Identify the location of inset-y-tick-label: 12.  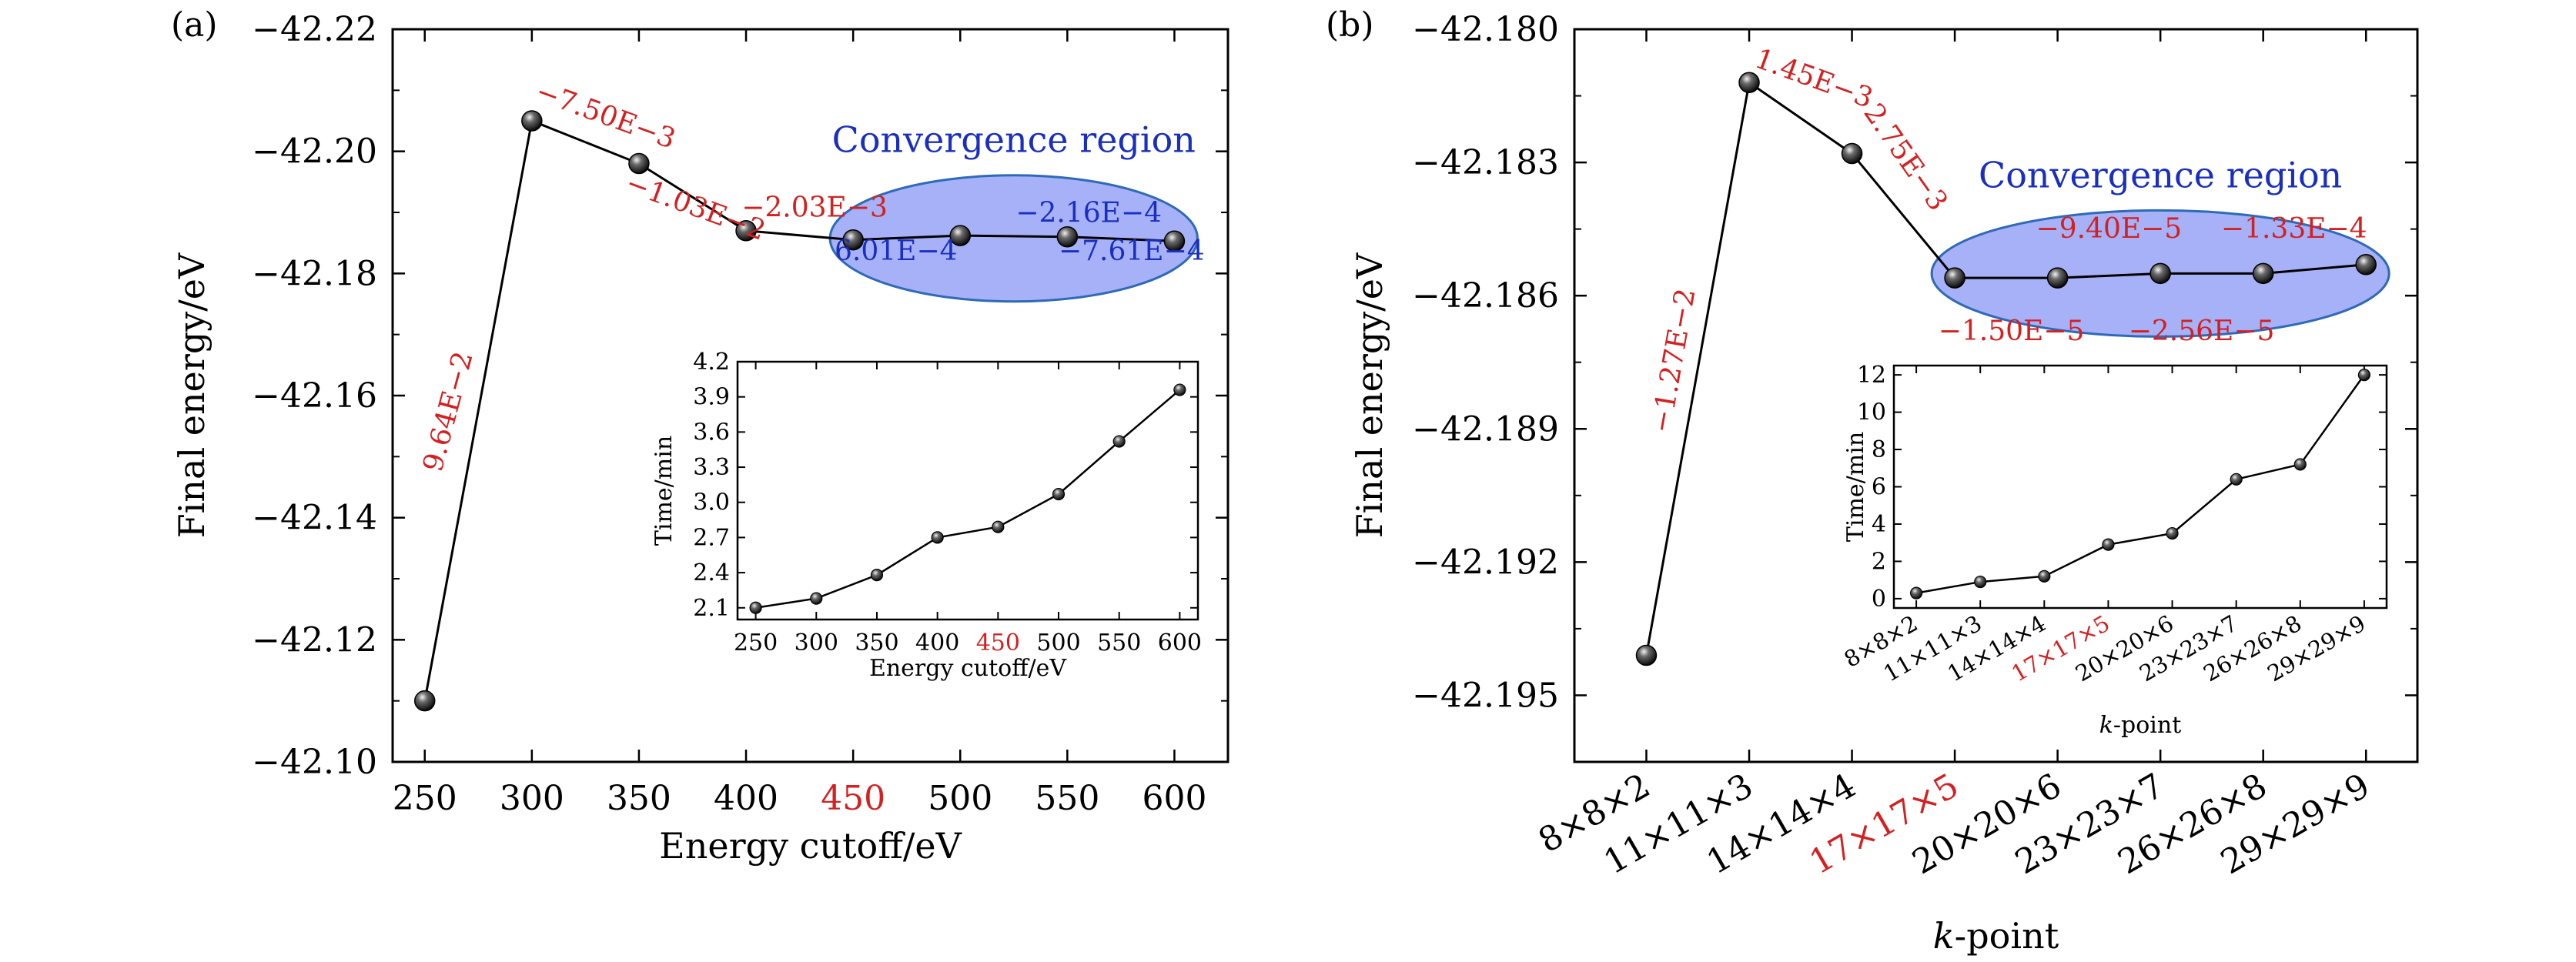
(1872, 375).